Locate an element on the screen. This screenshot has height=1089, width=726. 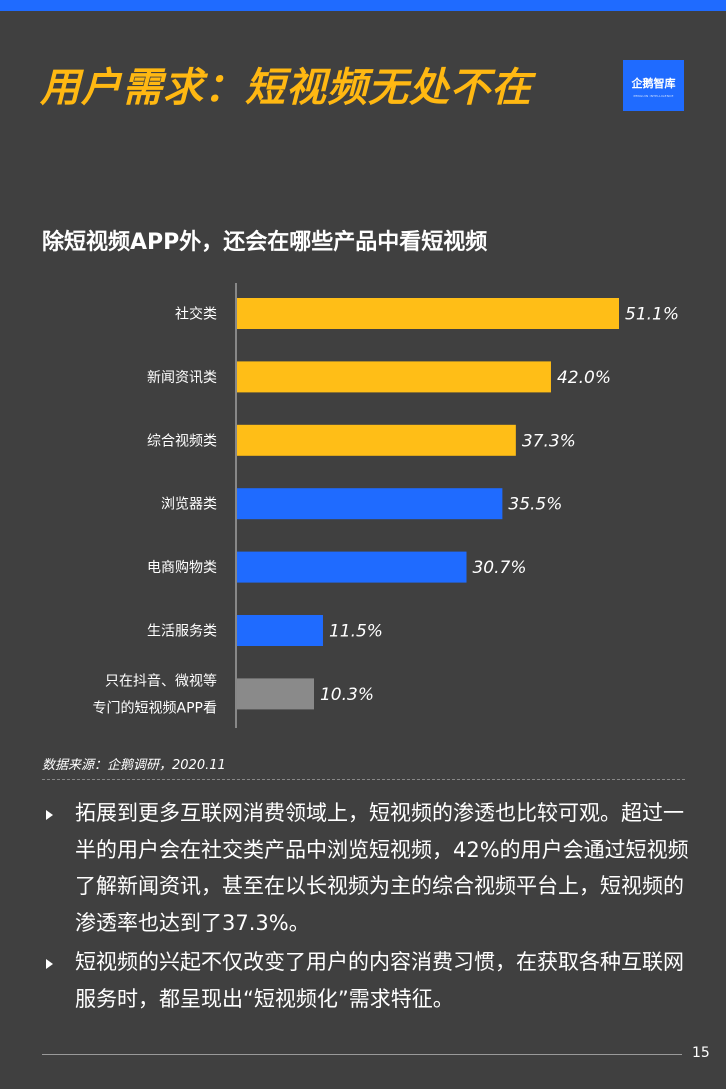
category-label: 新闻资讯类 is located at coordinates (182, 378).